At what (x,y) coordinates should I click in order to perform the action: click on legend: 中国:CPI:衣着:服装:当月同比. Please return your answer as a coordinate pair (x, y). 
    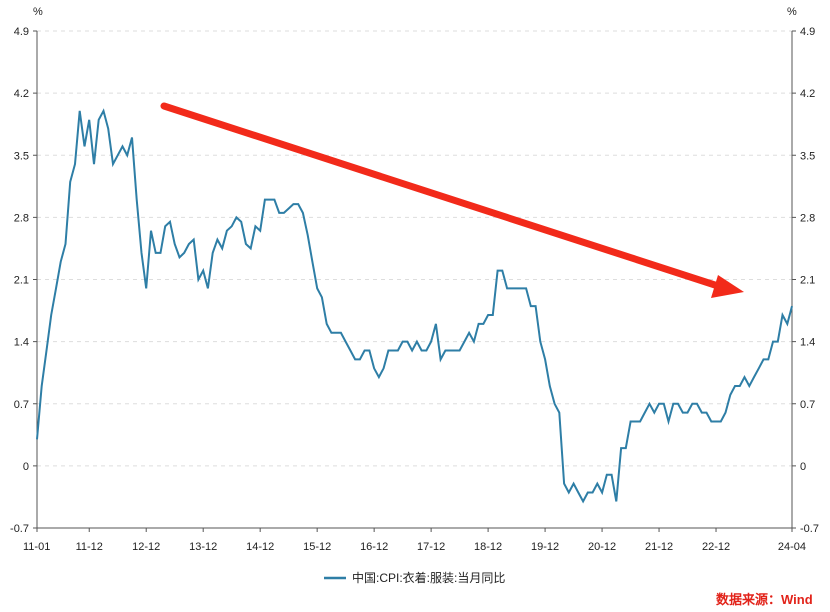
    Looking at the image, I should click on (414, 577).